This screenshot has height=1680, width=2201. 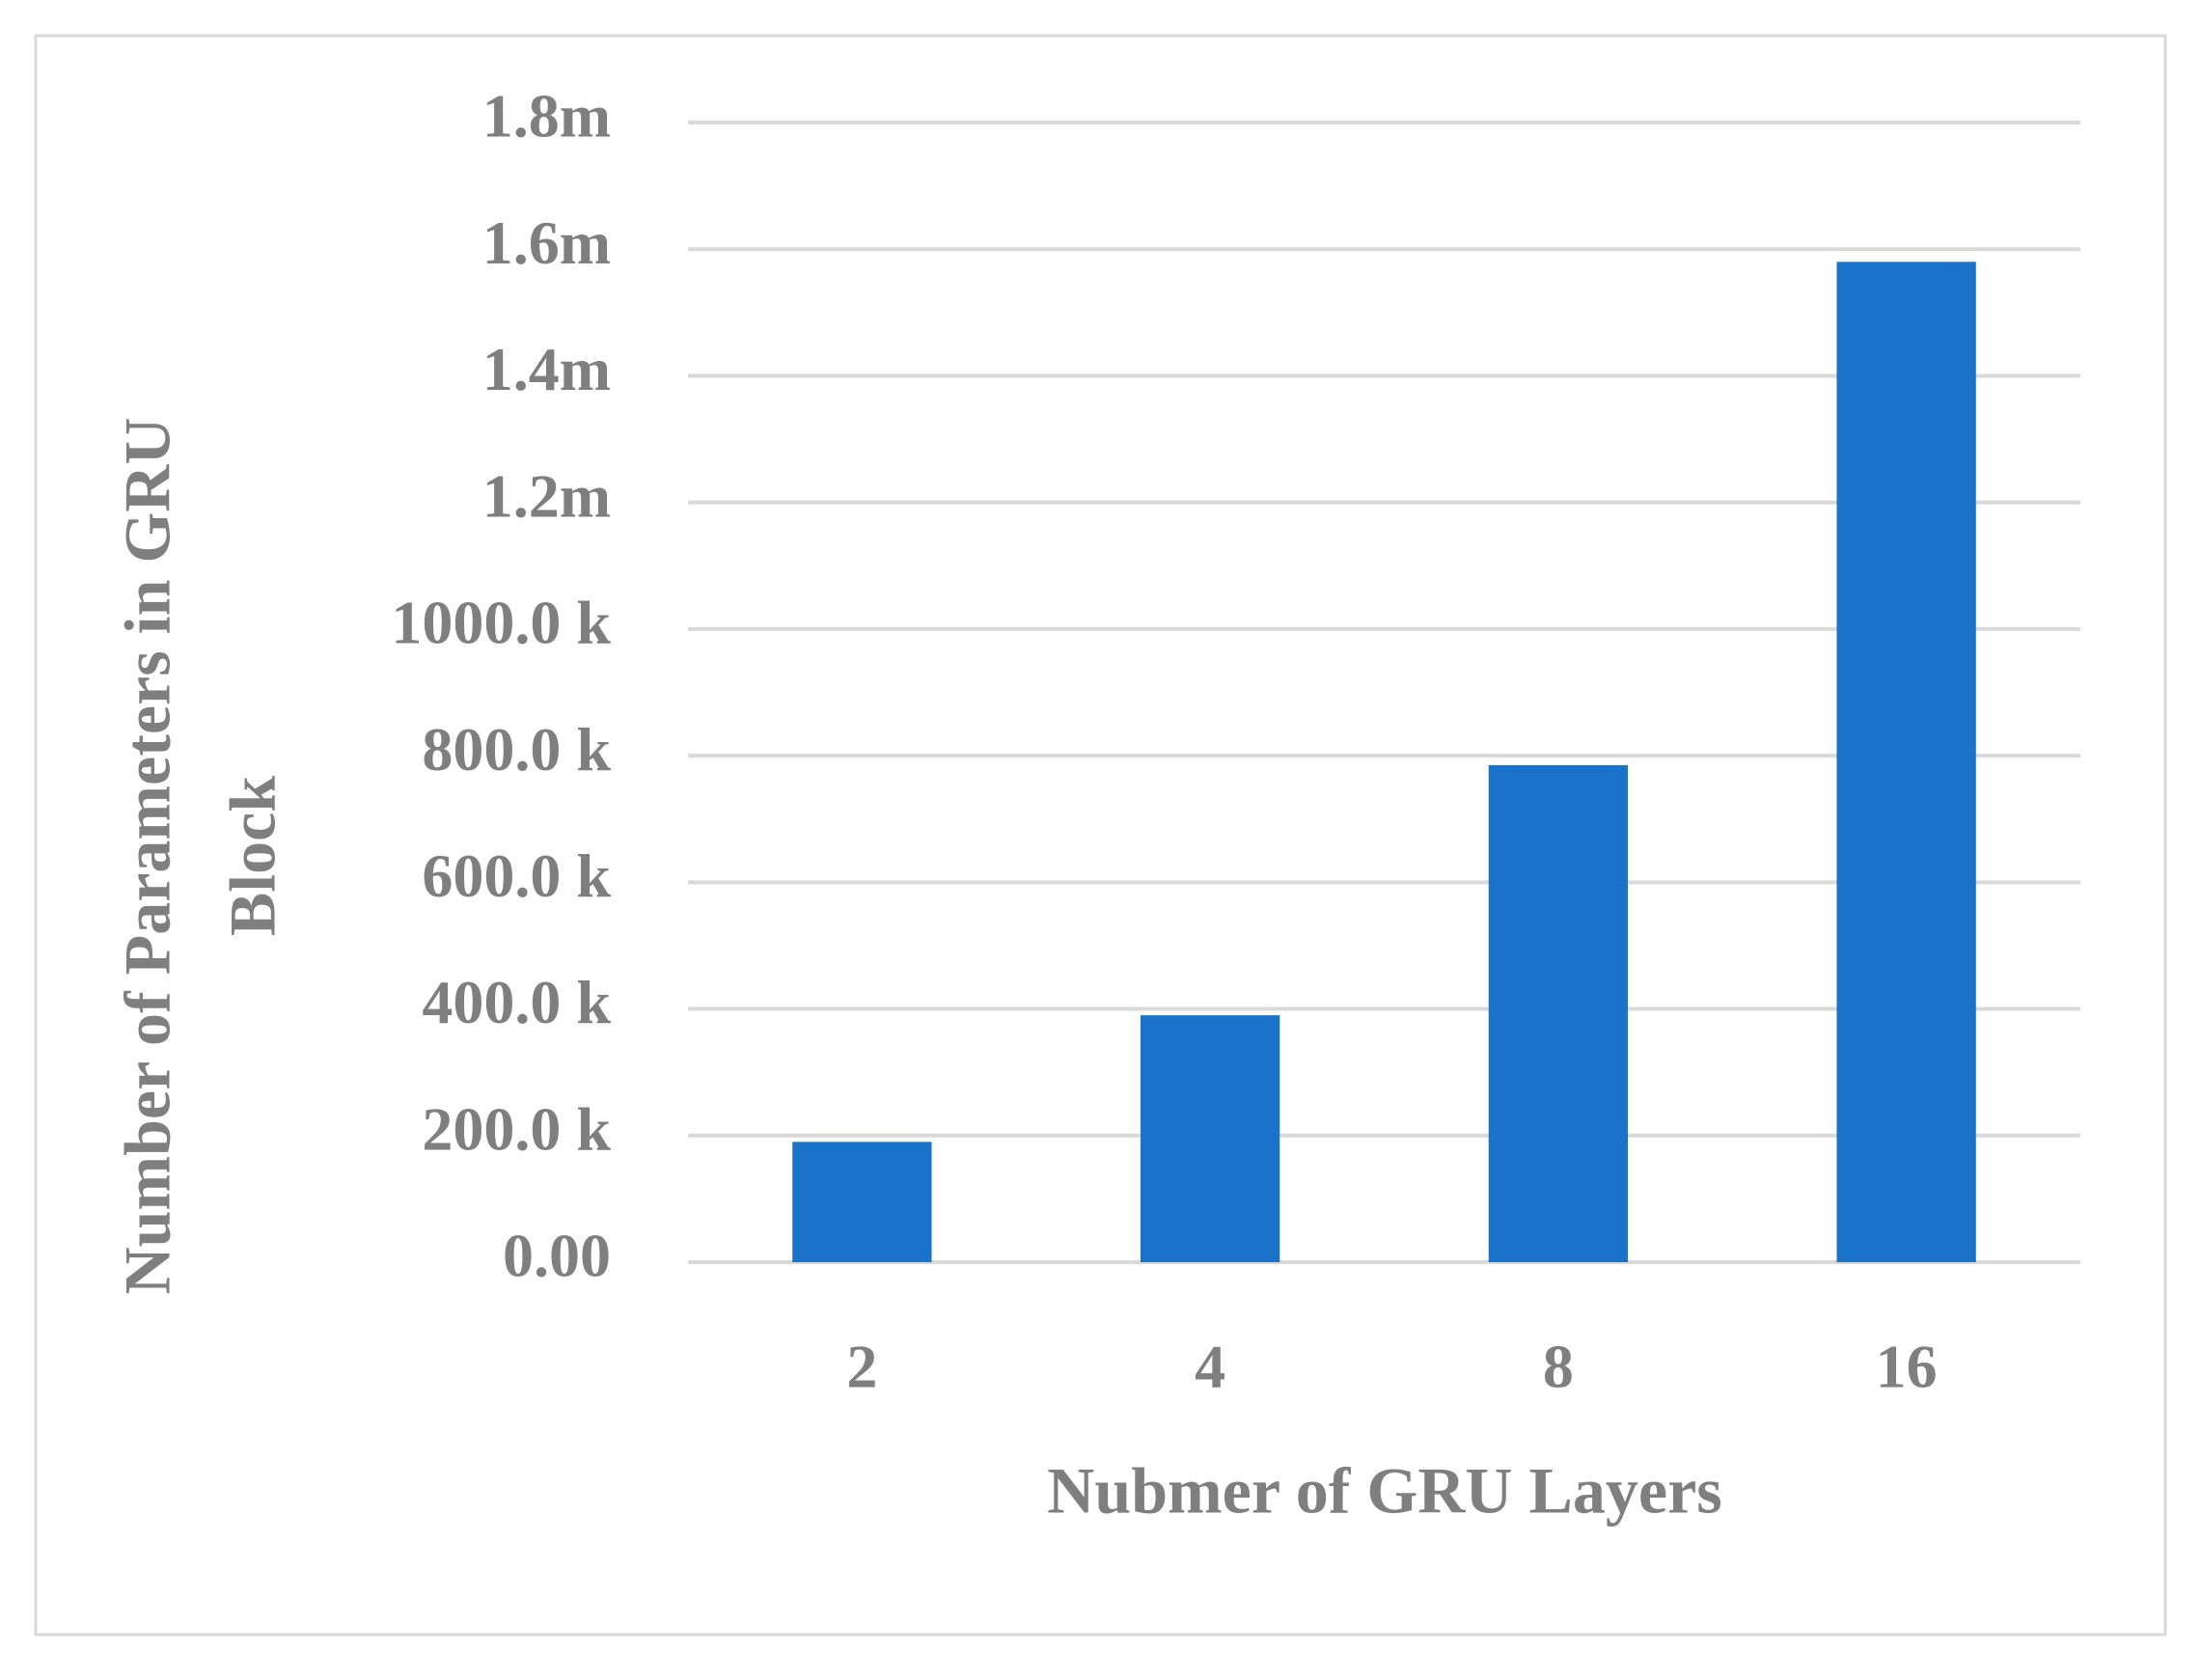 I want to click on y-tick-label: 800.0 k, so click(x=516, y=749).